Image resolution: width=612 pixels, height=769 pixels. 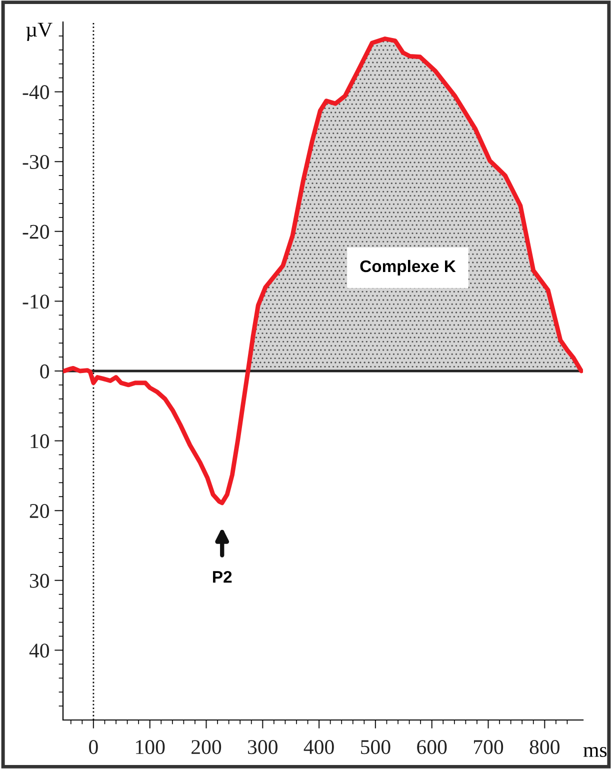 What do you see at coordinates (408, 268) in the screenshot?
I see `annotation: Complexe K` at bounding box center [408, 268].